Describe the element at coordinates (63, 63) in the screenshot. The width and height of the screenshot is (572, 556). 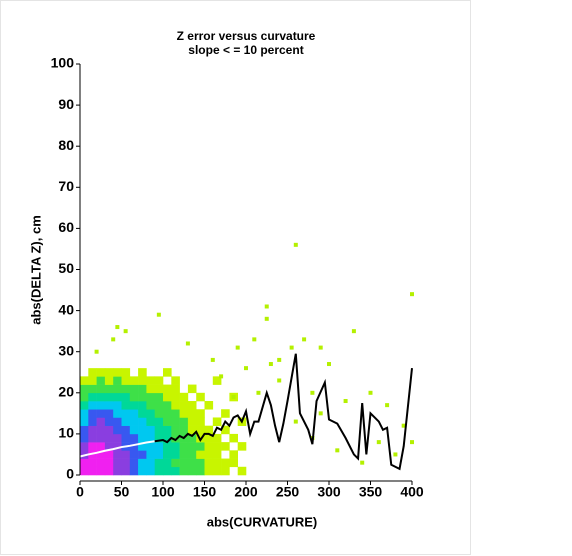
I see `y-tick-label: 100` at that location.